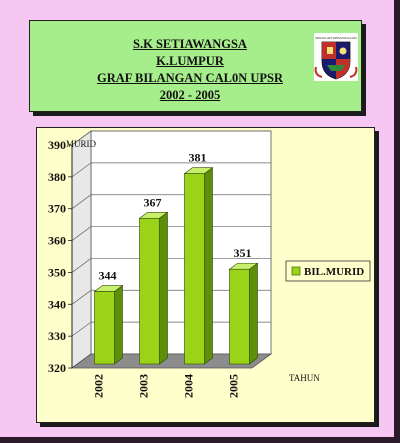 Image resolution: width=400 pixels, height=443 pixels. I want to click on legend-label: BIL.MURID, so click(334, 272).